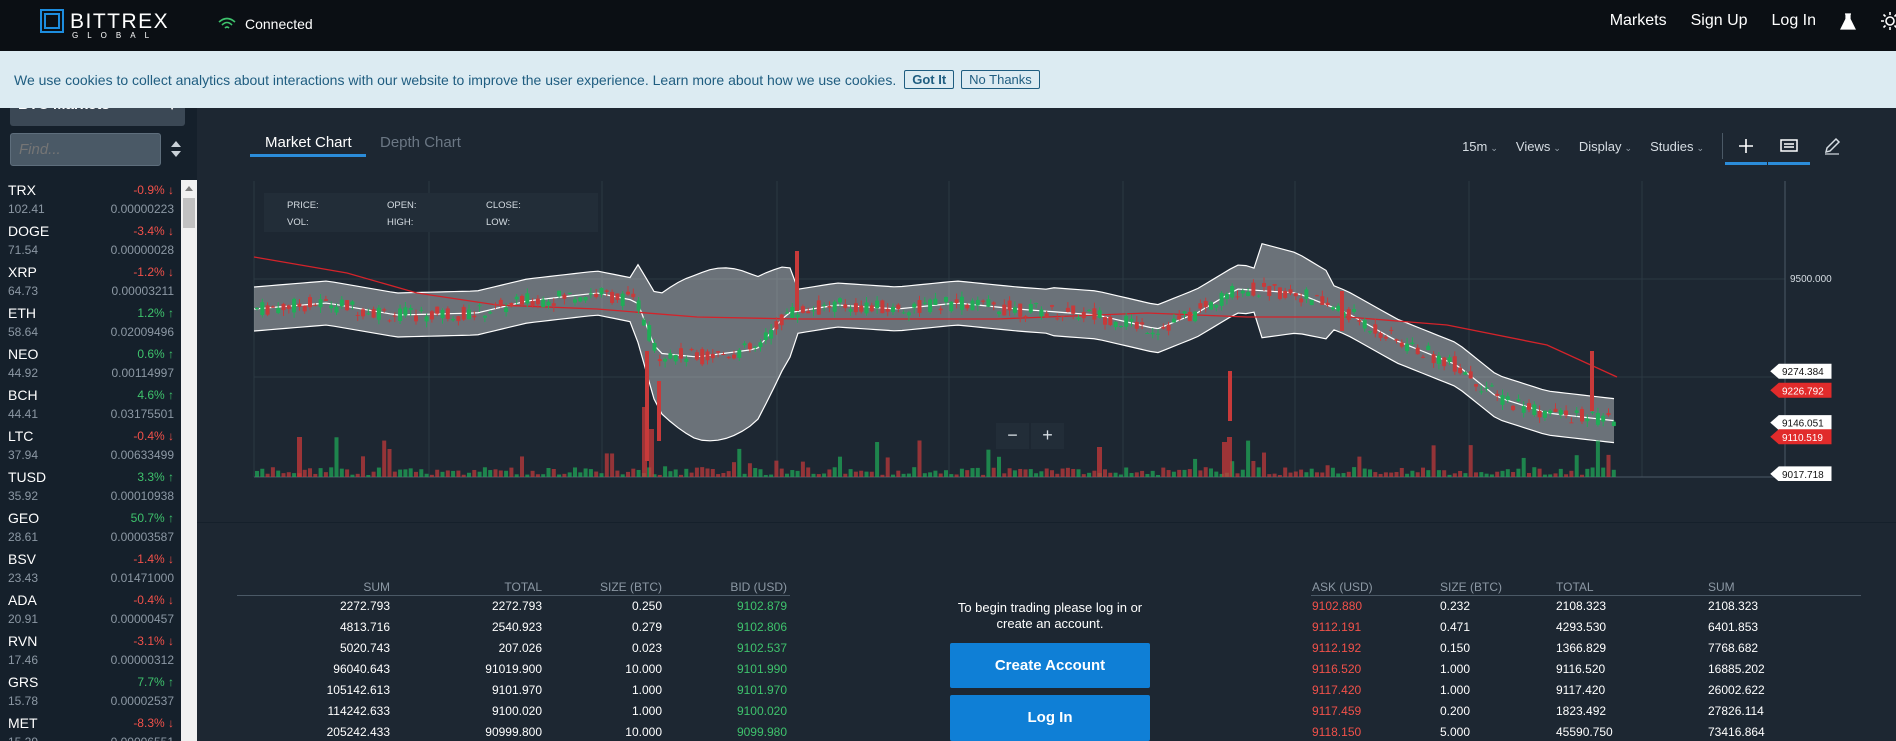 The height and width of the screenshot is (741, 1896). I want to click on orderbook-cell: 0.250, so click(646, 606).